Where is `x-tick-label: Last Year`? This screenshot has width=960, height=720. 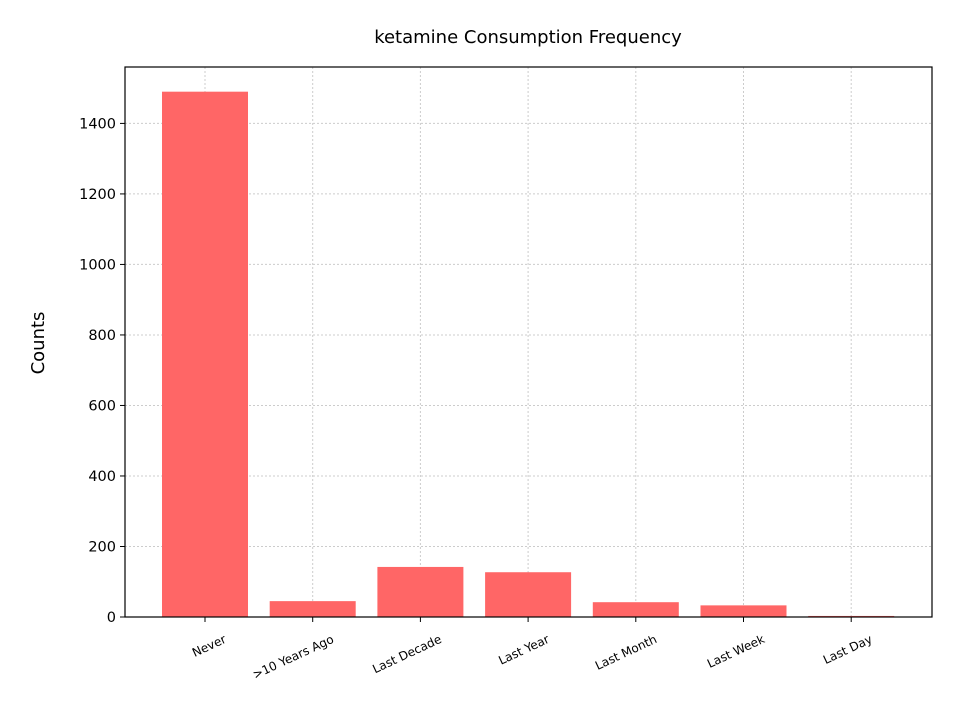 x-tick-label: Last Year is located at coordinates (523, 650).